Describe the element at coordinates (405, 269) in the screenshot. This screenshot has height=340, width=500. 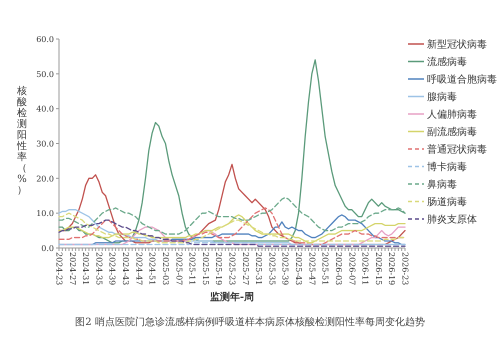
I see `x-tick-label: 2026-23` at that location.